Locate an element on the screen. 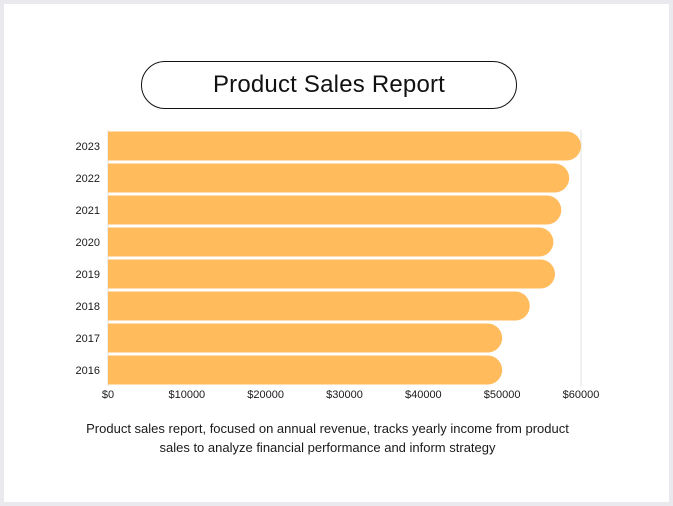  y-tick-label: 2017 is located at coordinates (88, 339).